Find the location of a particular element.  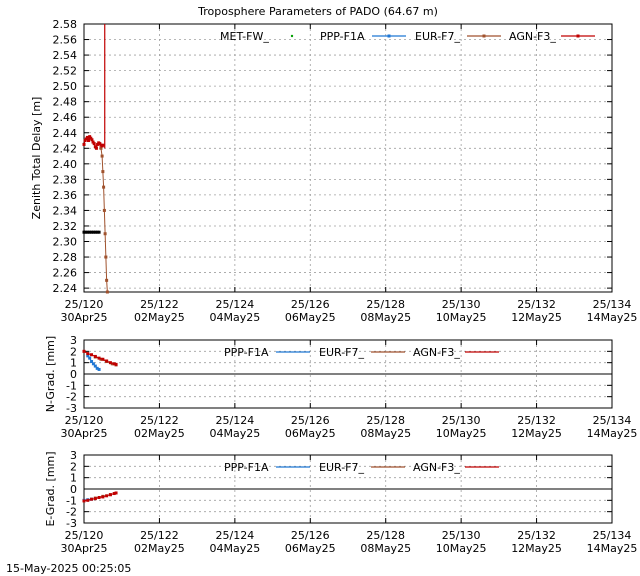

series-line is located at coordinates (100, 497).